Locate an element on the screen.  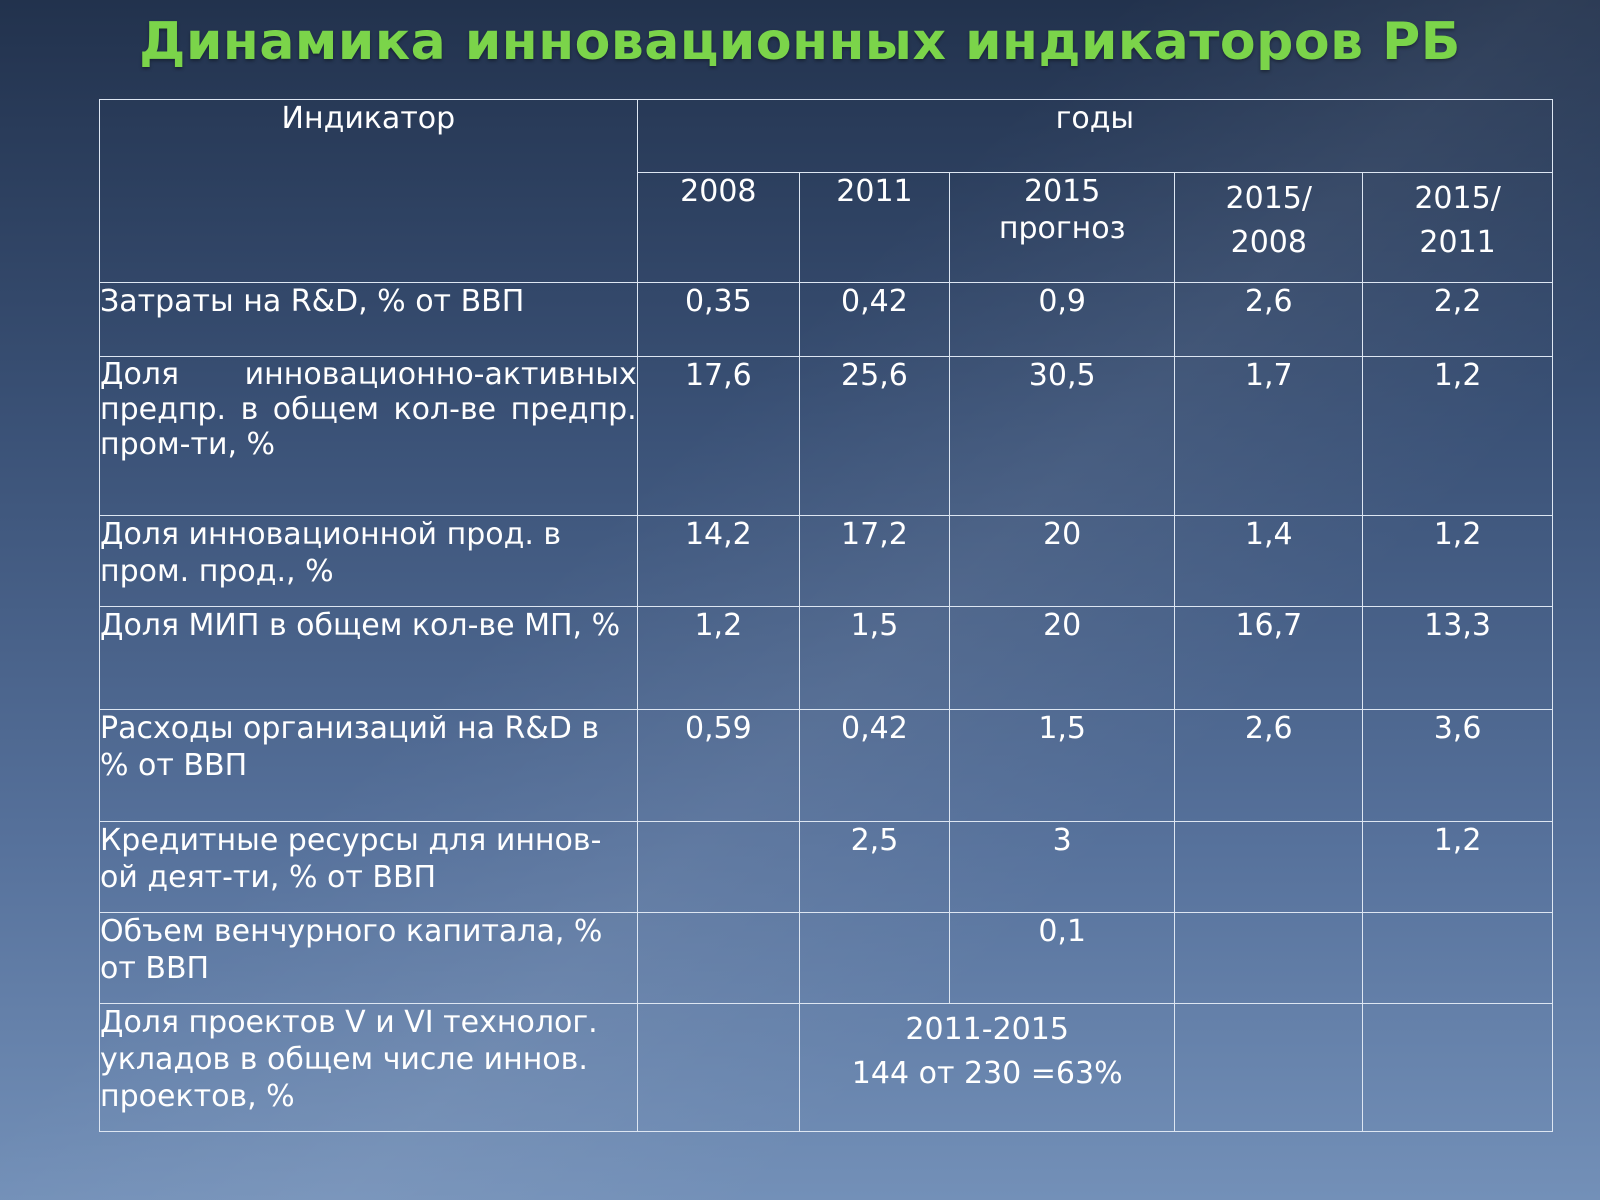
cell-2008: 17,6 is located at coordinates (718, 436).